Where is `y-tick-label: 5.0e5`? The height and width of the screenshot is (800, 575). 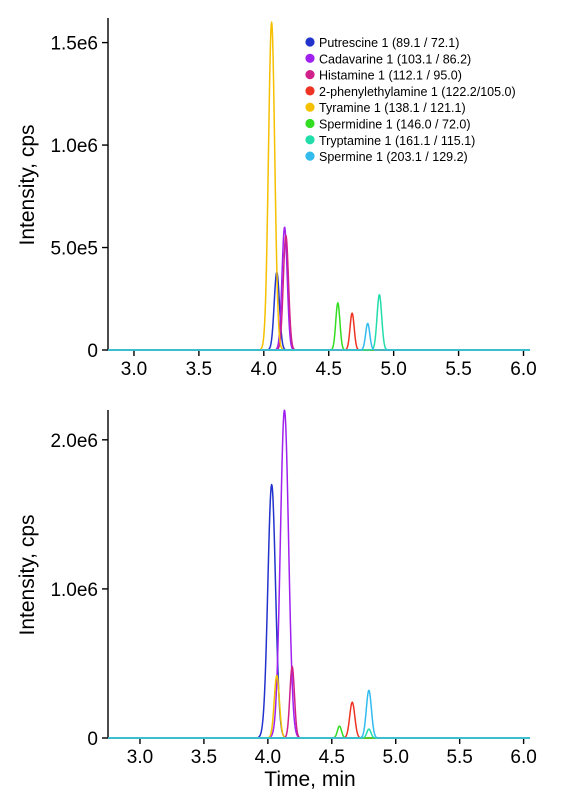
y-tick-label: 5.0e5 is located at coordinates (74, 249).